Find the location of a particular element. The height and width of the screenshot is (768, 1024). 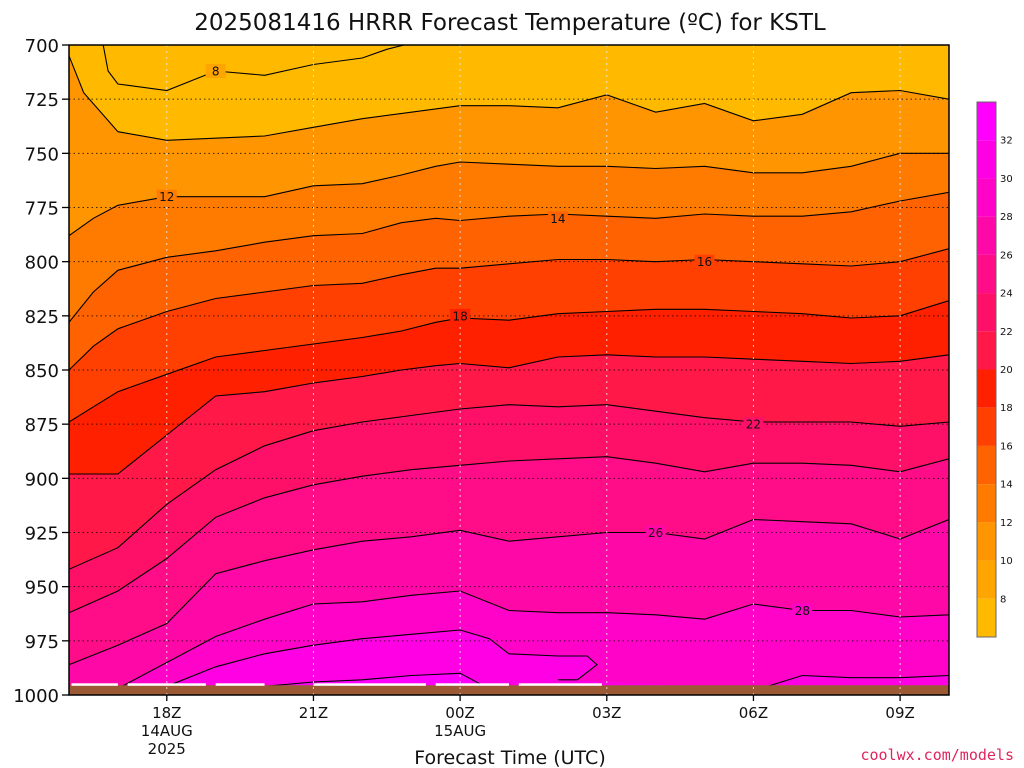

x-tick-label-14AUG: 14AUG is located at coordinates (167, 731).